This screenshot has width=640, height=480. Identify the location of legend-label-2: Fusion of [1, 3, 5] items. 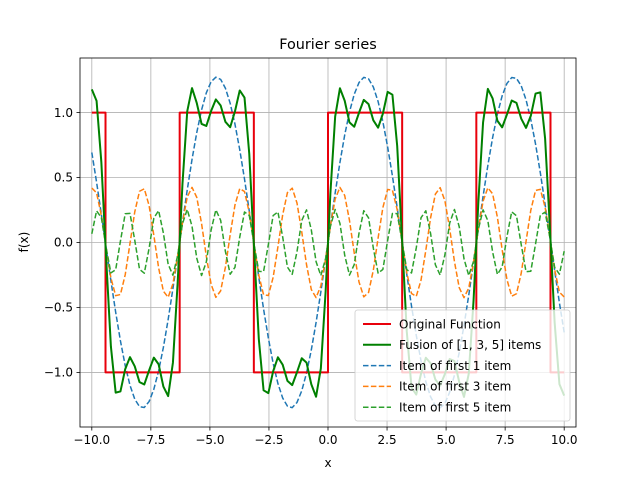
(470, 345).